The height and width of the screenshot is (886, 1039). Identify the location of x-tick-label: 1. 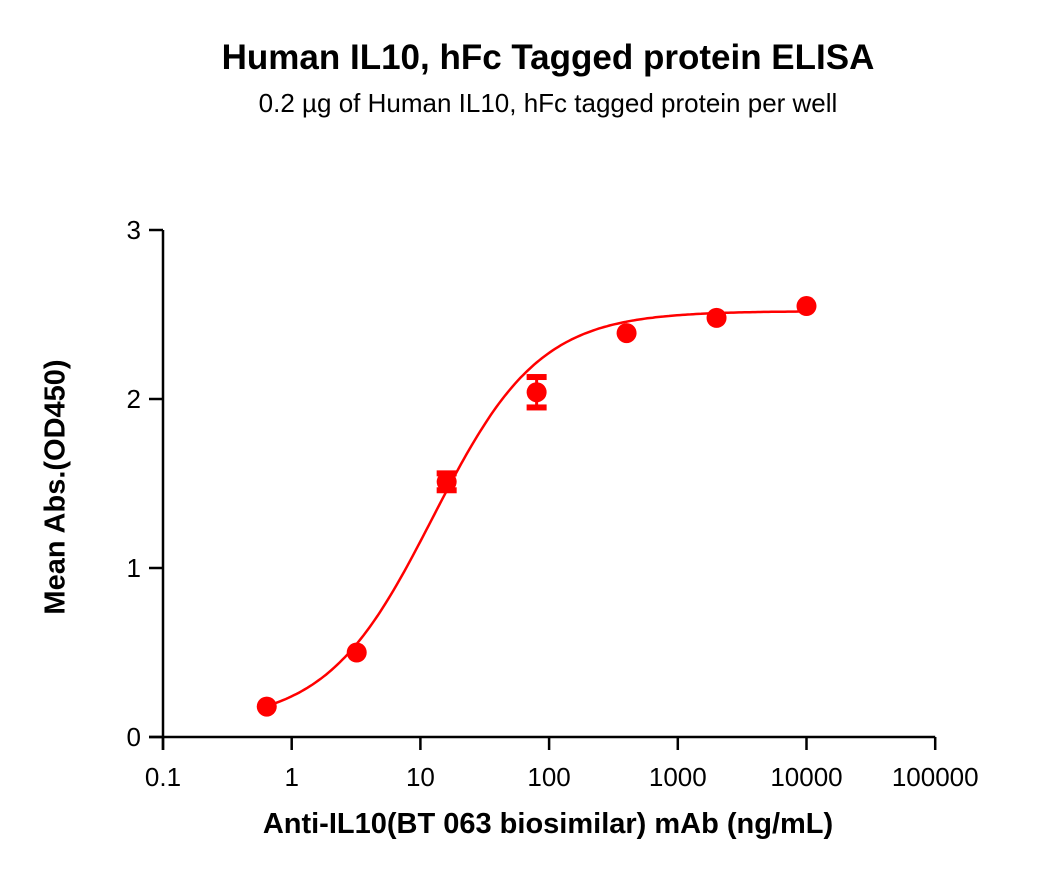
(291, 777).